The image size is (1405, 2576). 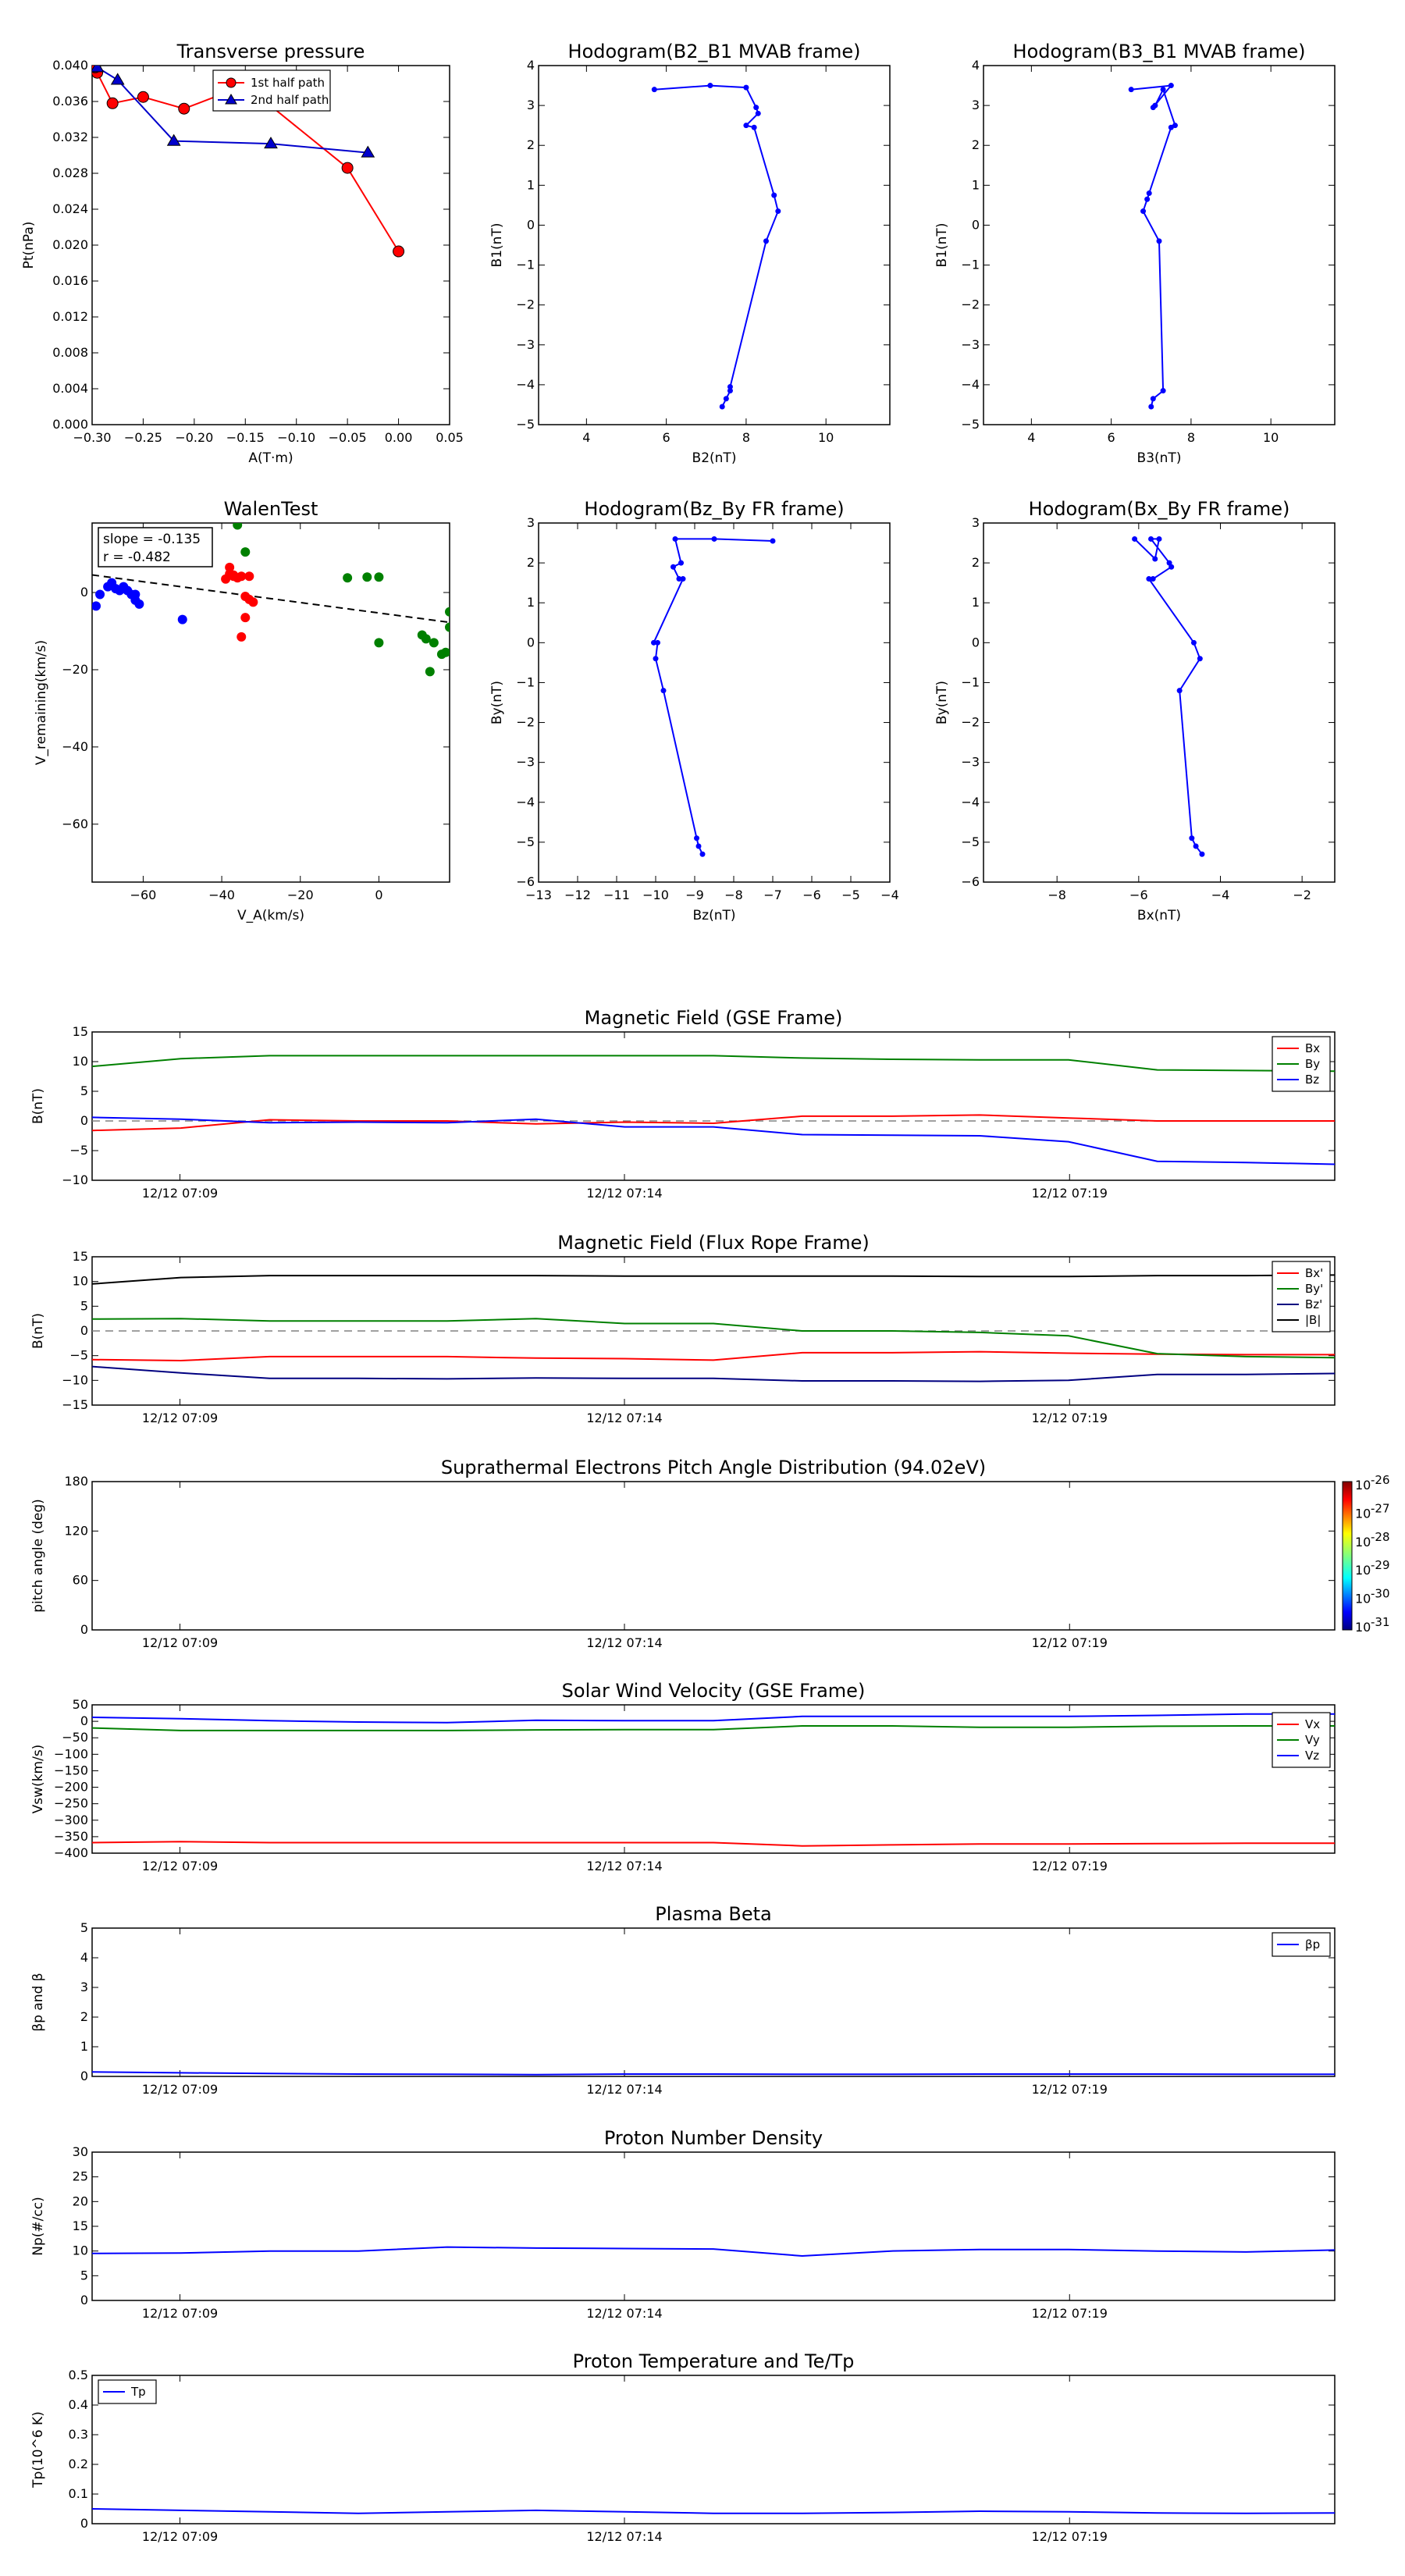 What do you see at coordinates (970, 881) in the screenshot?
I see `y-tick-label: −6` at bounding box center [970, 881].